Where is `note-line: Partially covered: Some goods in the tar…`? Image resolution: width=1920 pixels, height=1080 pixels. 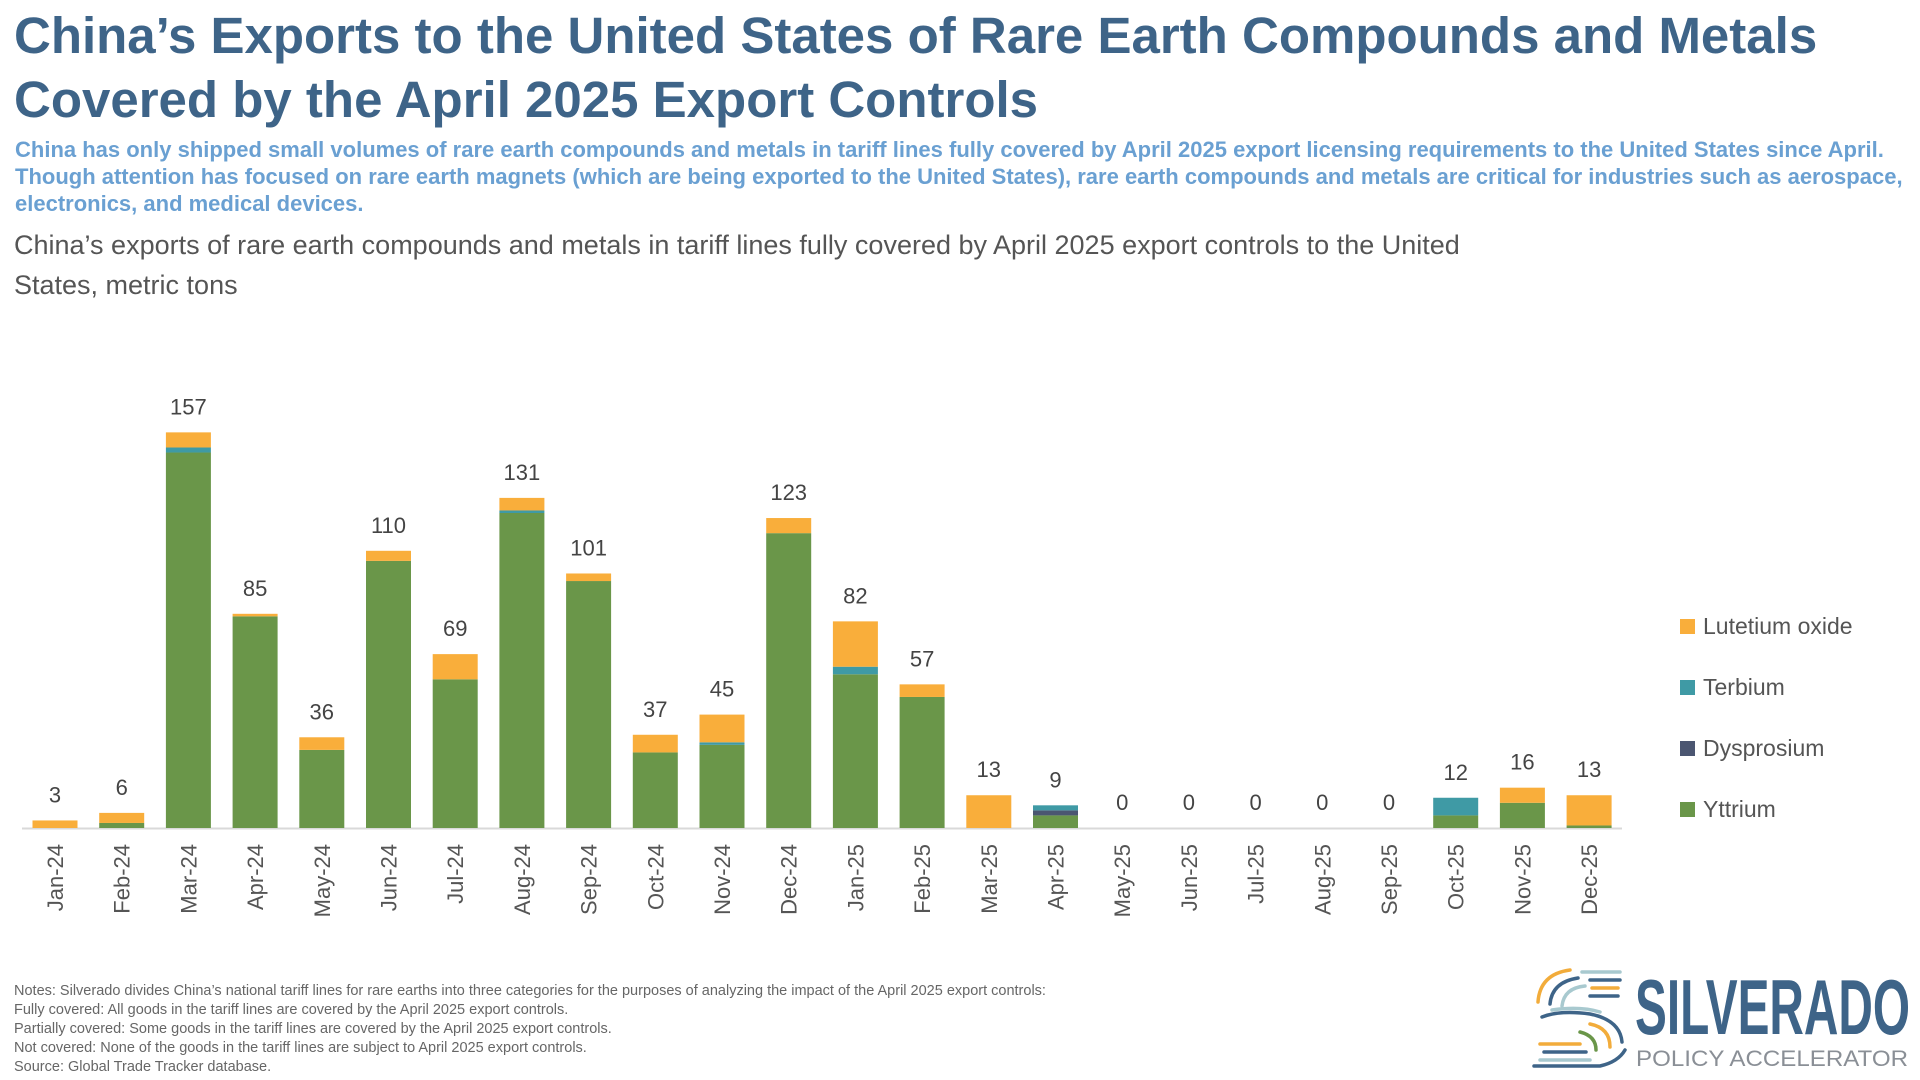
note-line: Partially covered: Some goods in the tar… is located at coordinates (313, 1029).